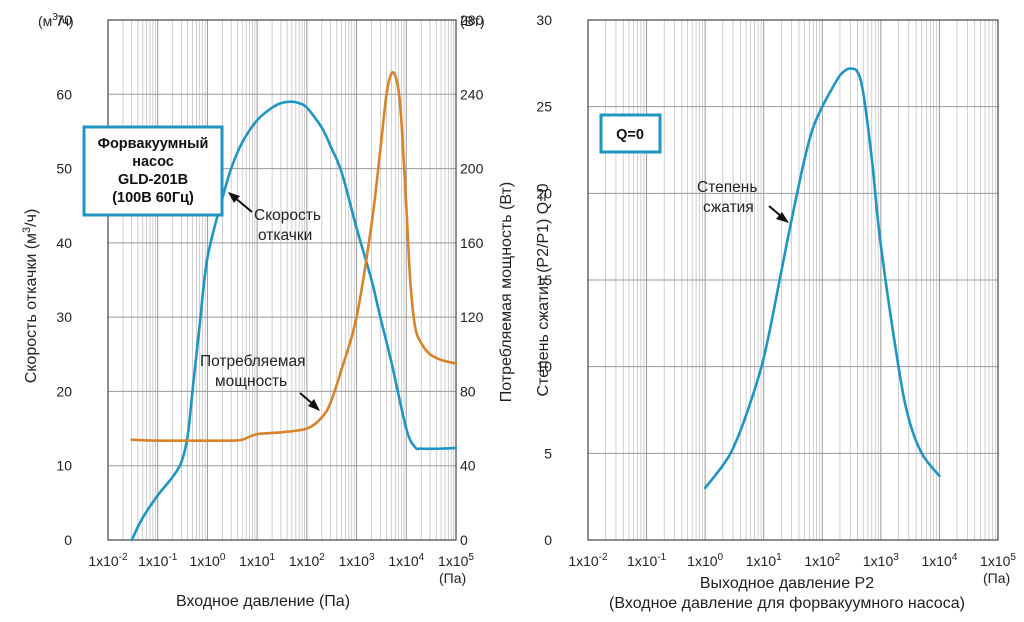 The height and width of the screenshot is (622, 1024). What do you see at coordinates (64, 391) in the screenshot?
I see `left-y-tick-label: 20` at bounding box center [64, 391].